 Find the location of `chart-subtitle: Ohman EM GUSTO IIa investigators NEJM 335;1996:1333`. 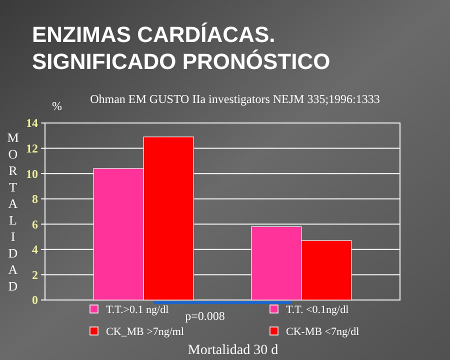

chart-subtitle: Ohman EM GUSTO IIa investigators NEJM 335;1996:1333 is located at coordinates (235, 99).